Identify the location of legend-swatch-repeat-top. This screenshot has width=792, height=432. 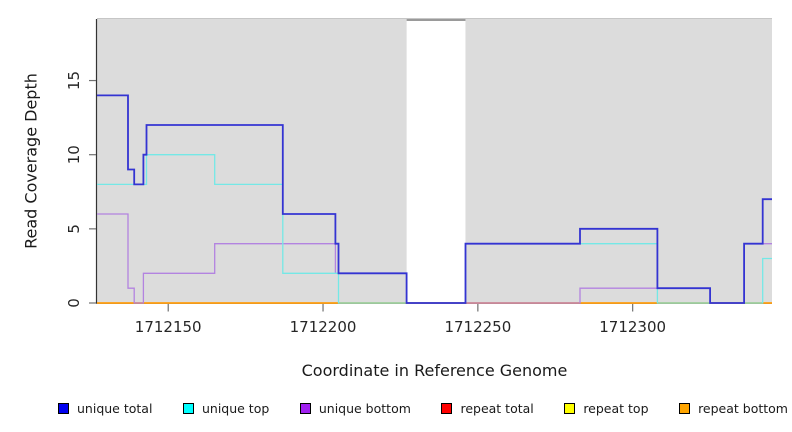
(570, 408).